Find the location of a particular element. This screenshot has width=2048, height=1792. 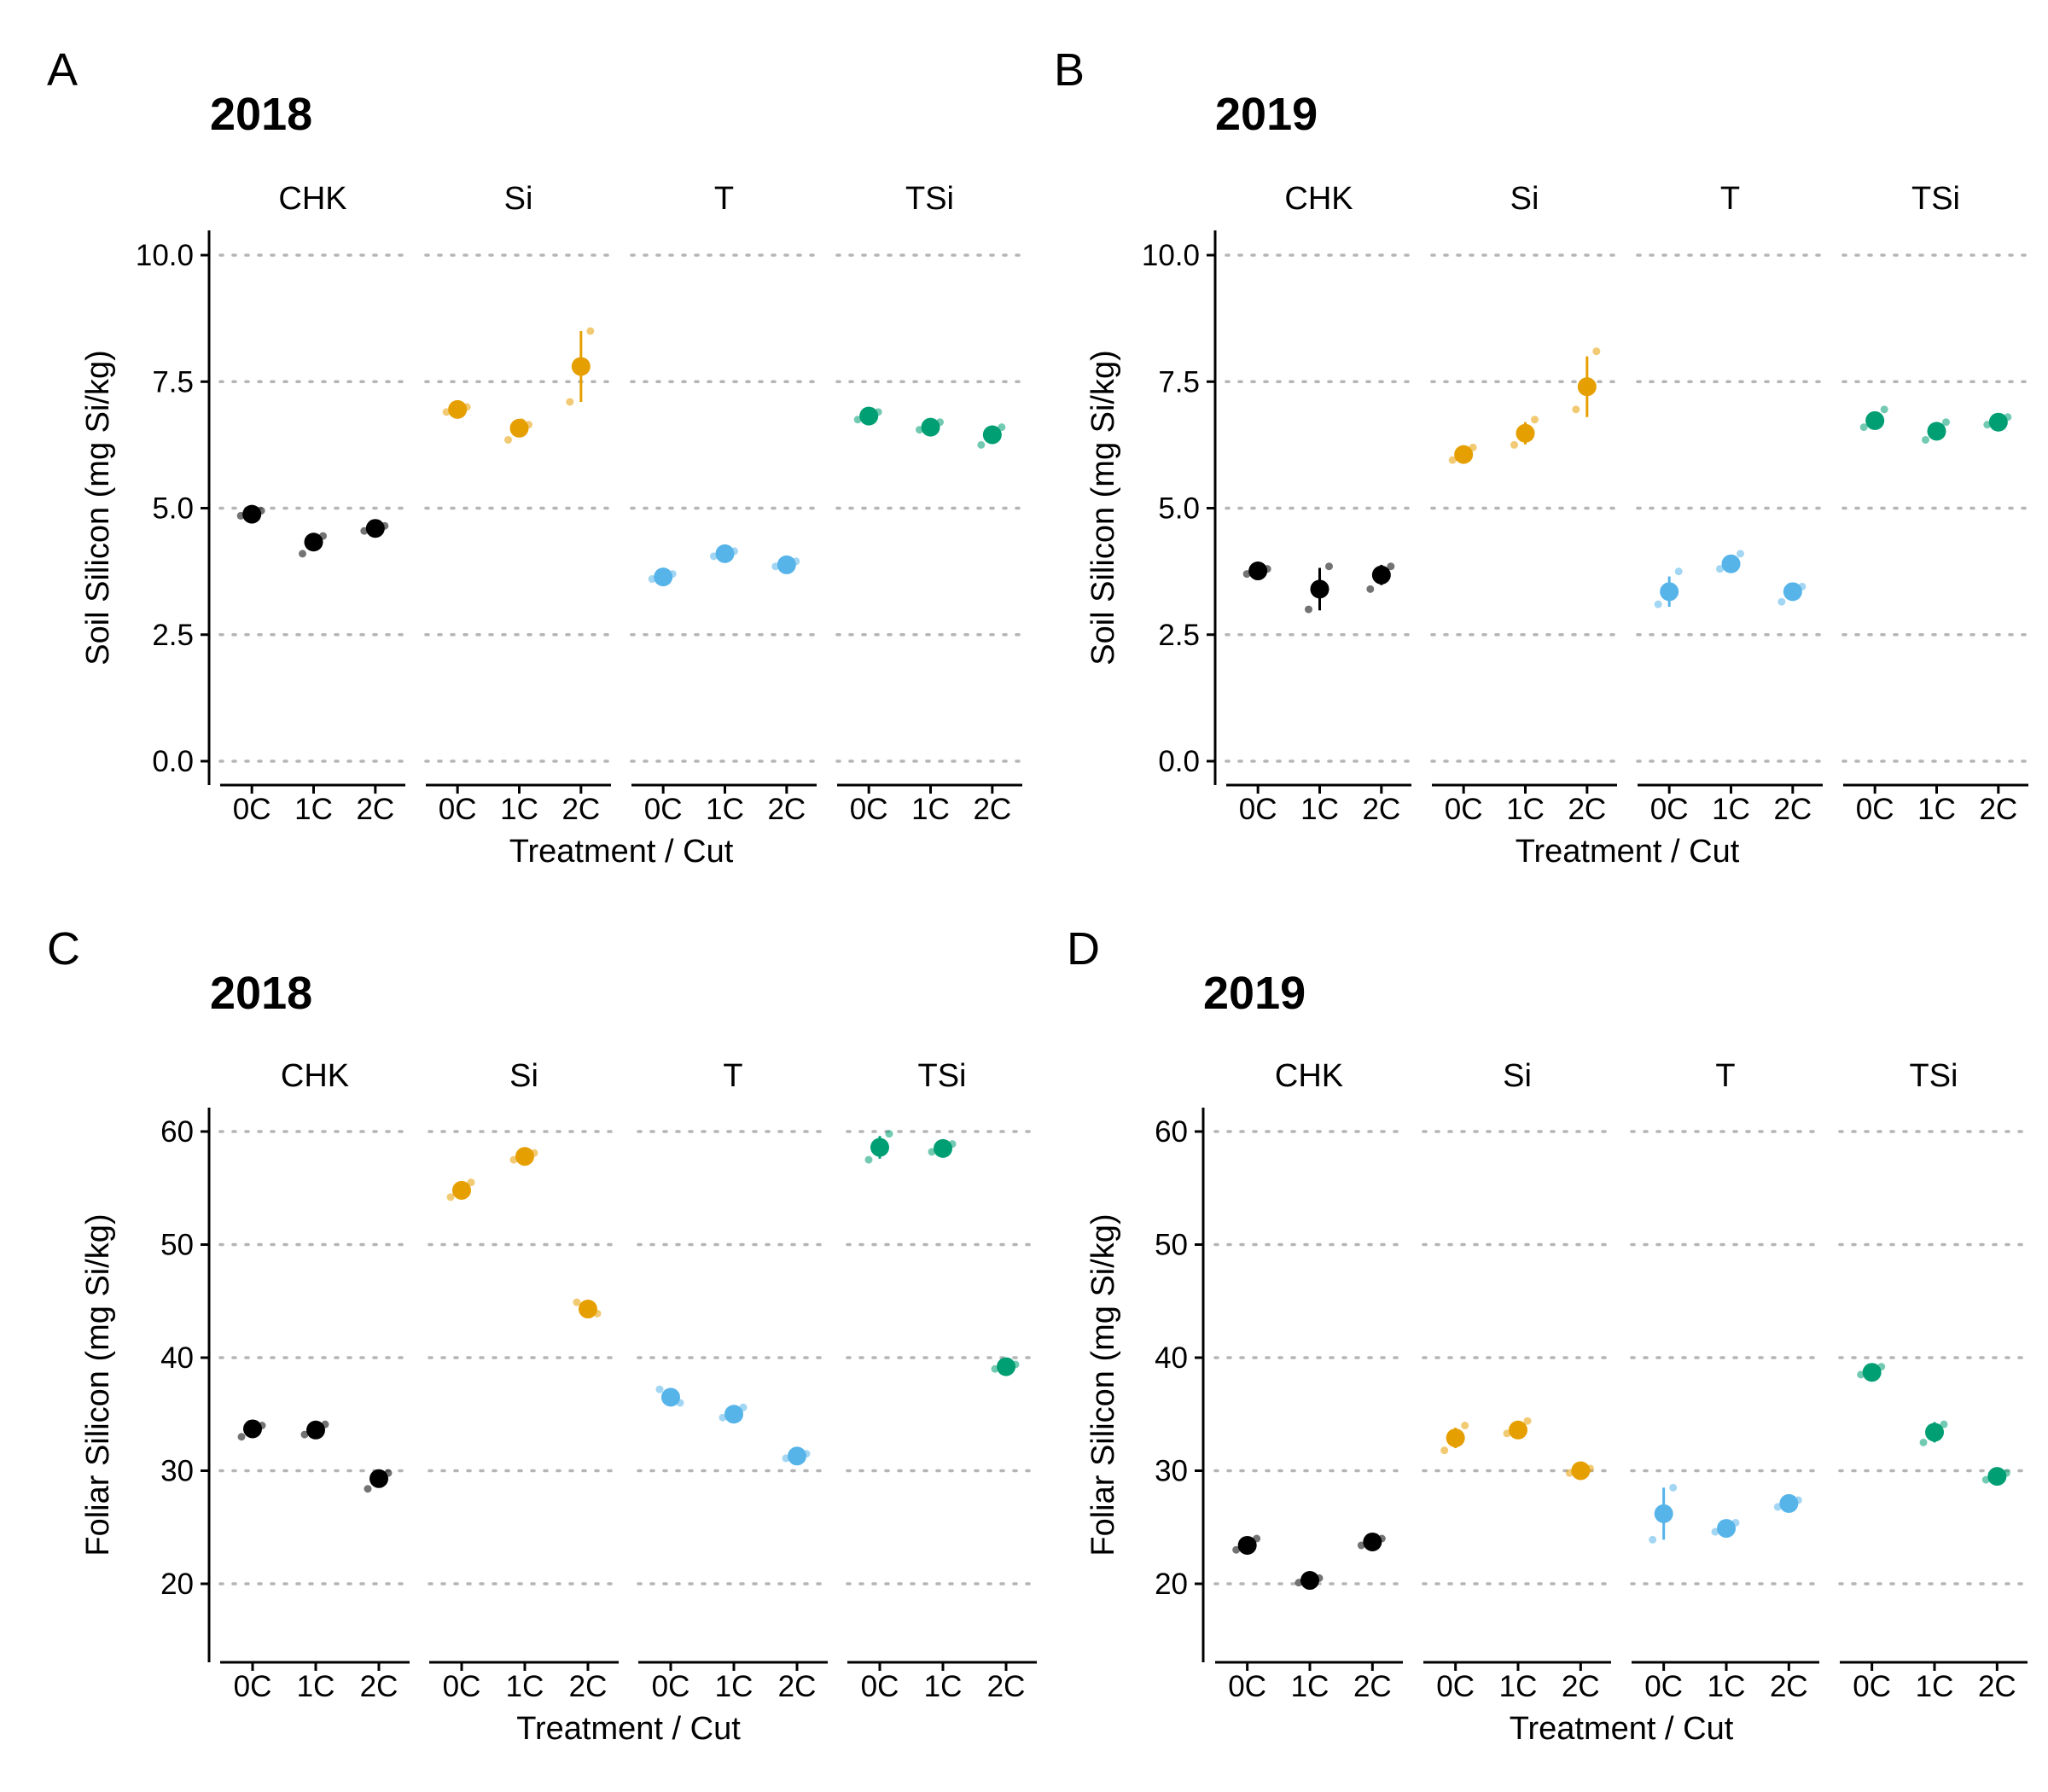

facet-si: Si 0C 1C 2C is located at coordinates (518, 504).